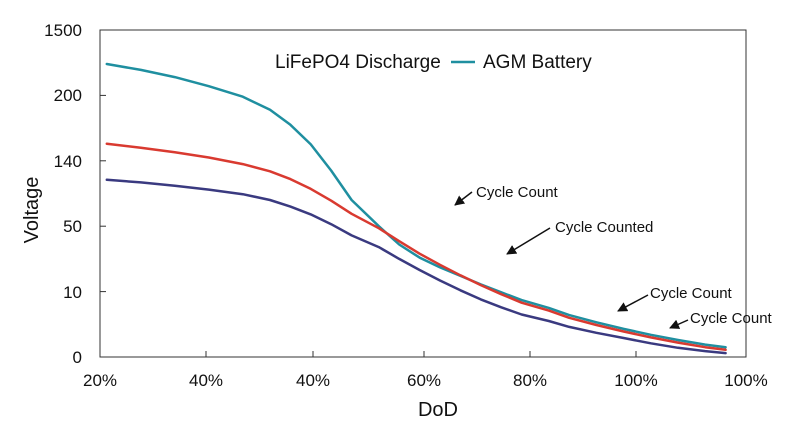 Image resolution: width=800 pixels, height=441 pixels. I want to click on x-tick-label: 20%, so click(100, 380).